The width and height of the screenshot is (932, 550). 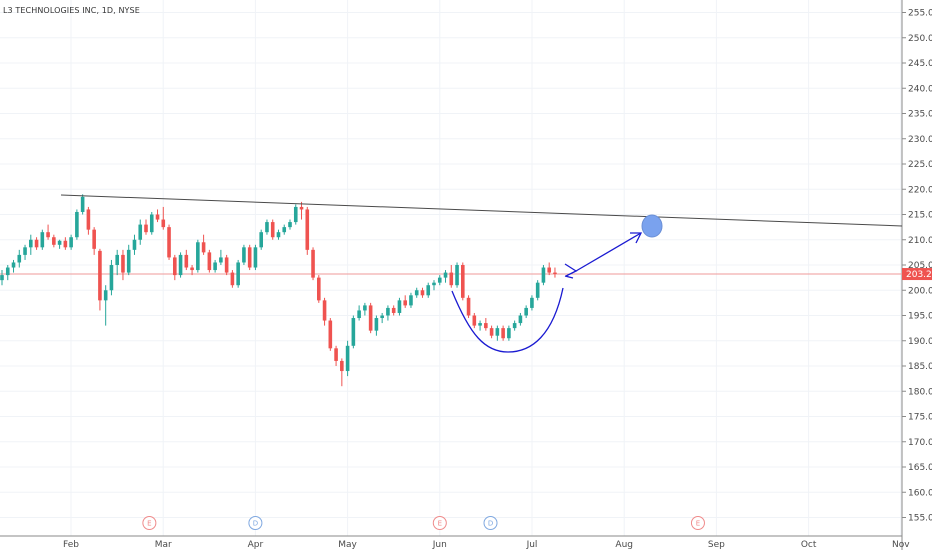 I want to click on time-axis: Feb Mar Apr May Jun Jul Aug Sep Oct Nov, so click(x=486, y=545).